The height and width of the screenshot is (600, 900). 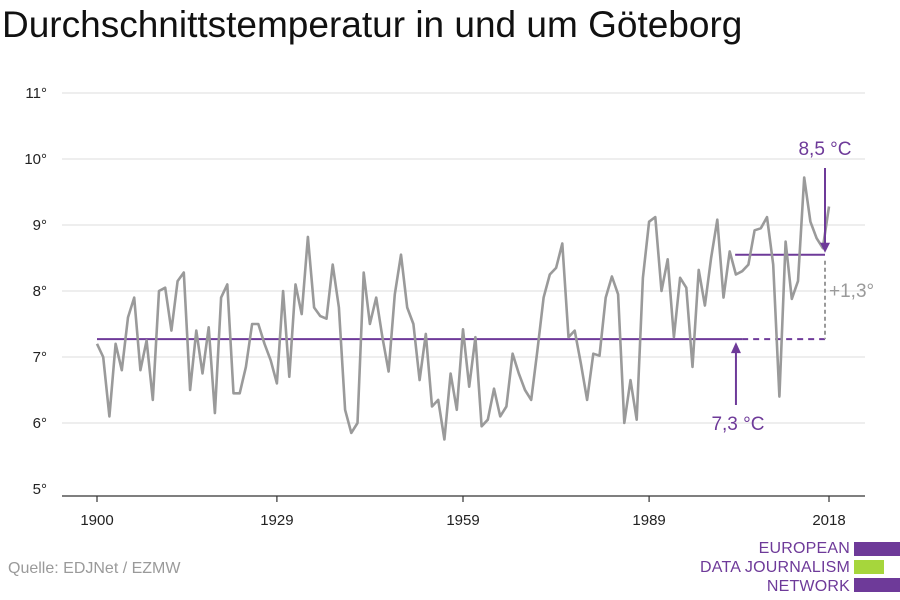 What do you see at coordinates (40, 291) in the screenshot?
I see `y-tick-label: 8°` at bounding box center [40, 291].